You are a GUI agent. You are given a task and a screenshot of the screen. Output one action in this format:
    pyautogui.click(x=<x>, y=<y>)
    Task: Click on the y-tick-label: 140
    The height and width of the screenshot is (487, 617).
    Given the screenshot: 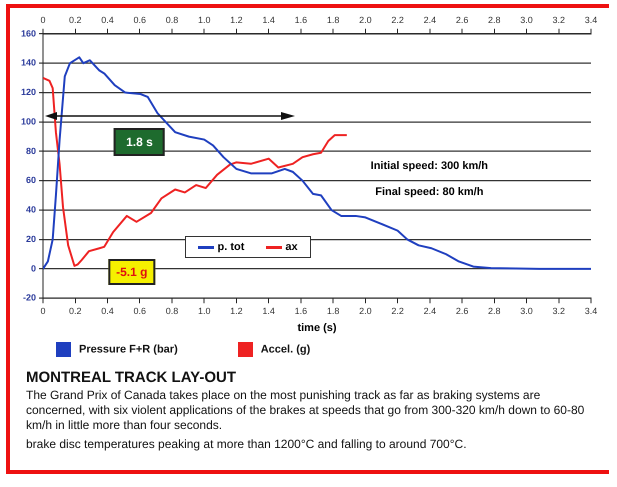 What is the action you would take?
    pyautogui.click(x=28, y=63)
    